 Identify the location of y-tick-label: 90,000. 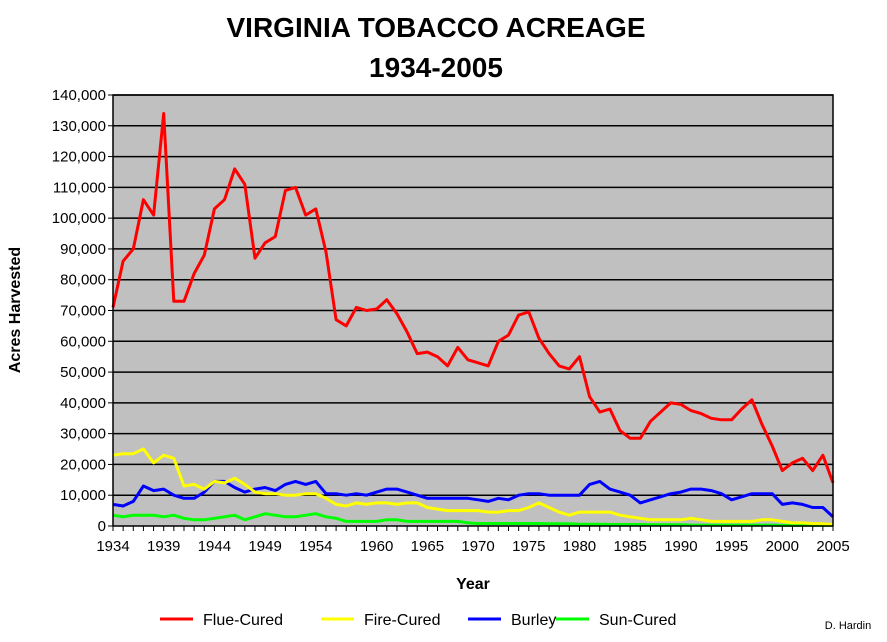
(83, 249).